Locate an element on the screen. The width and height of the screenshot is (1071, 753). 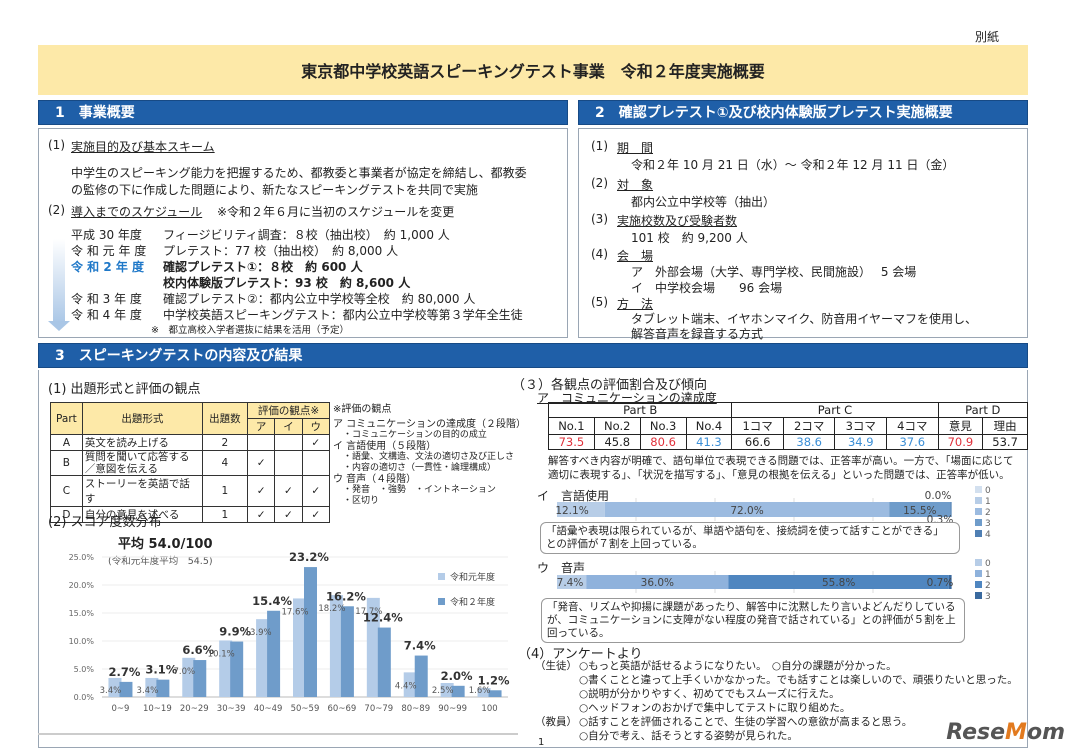
resemom-logo: ReseMom is located at coordinates (1005, 732).